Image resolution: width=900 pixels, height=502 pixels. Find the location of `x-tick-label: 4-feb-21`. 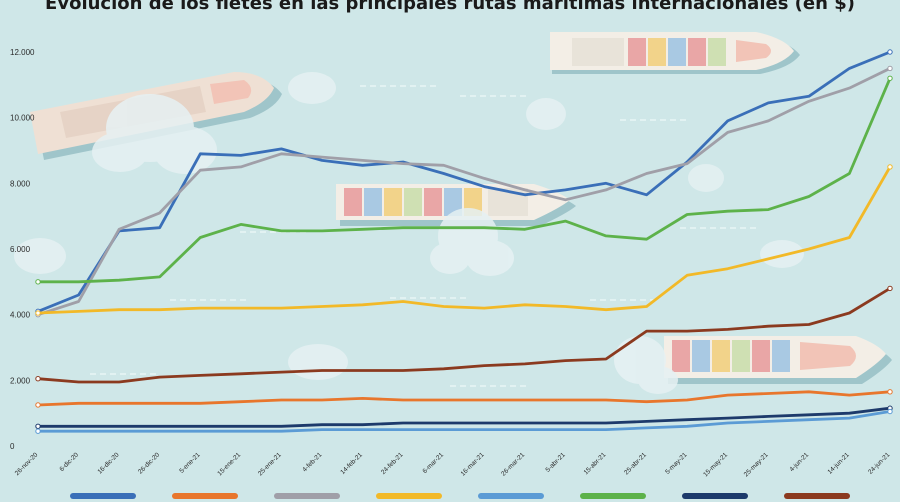

x-tick-label: 4-feb-21 is located at coordinates (312, 462).